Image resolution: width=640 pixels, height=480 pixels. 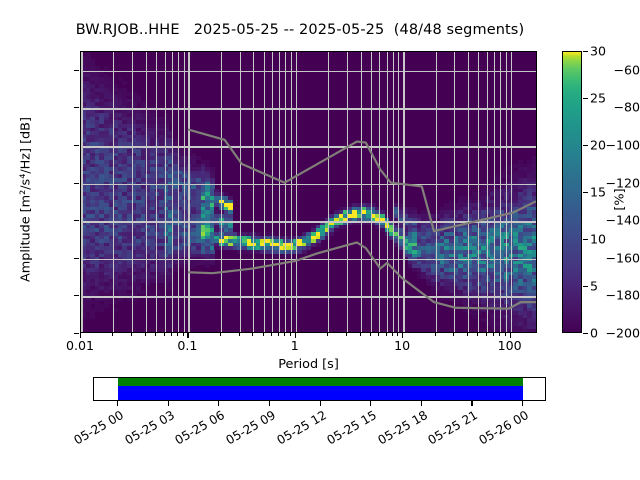 What do you see at coordinates (76, 258) in the screenshot?
I see `y-axis-tick-mark` at bounding box center [76, 258].